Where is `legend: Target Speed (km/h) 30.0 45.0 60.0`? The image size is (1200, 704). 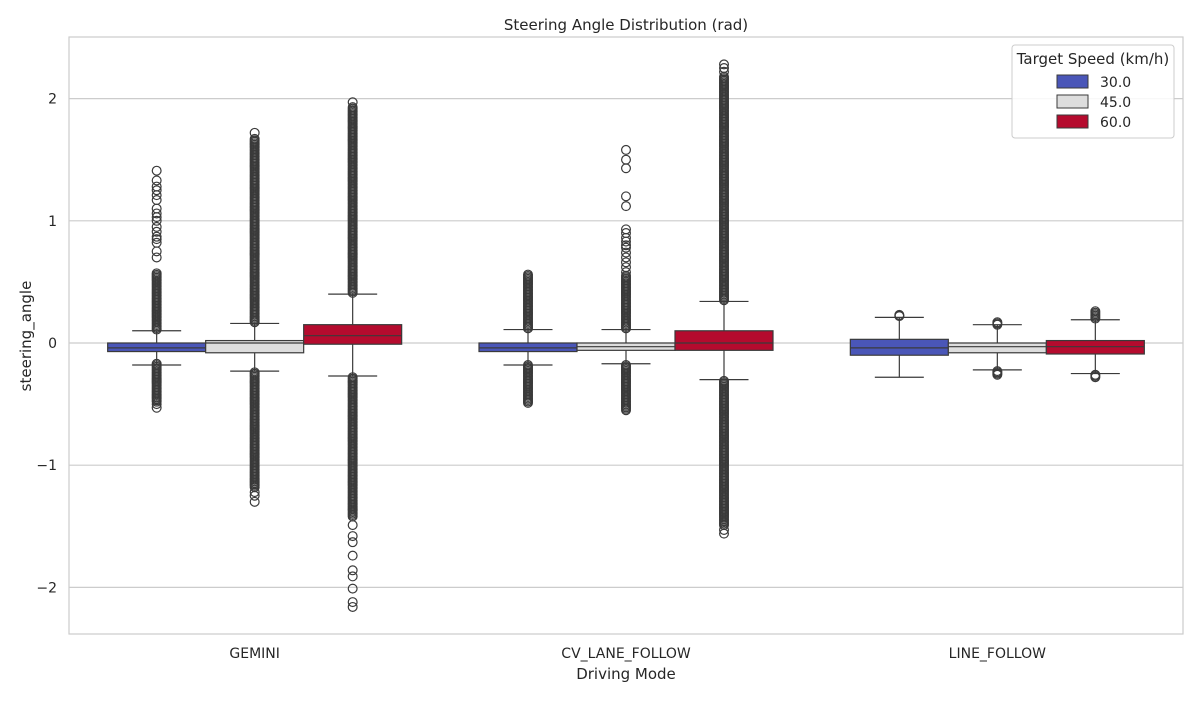
legend: Target Speed (km/h) 30.0 45.0 60.0 is located at coordinates (1093, 91).